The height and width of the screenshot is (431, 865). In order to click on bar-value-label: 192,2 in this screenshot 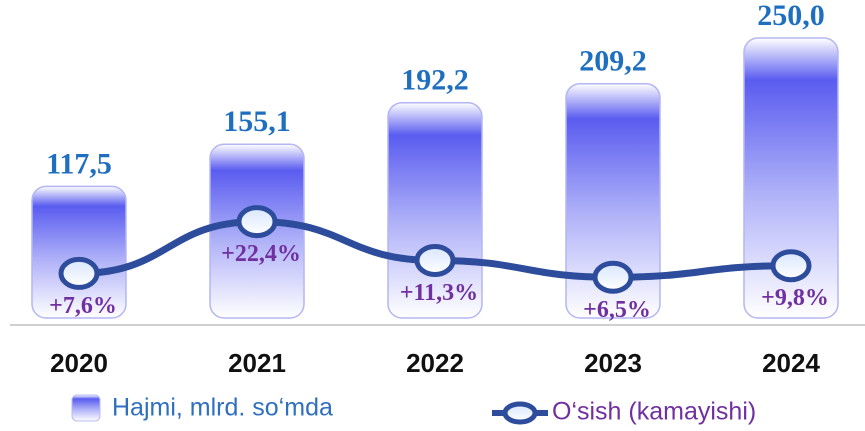, I will do `click(435, 80)`.